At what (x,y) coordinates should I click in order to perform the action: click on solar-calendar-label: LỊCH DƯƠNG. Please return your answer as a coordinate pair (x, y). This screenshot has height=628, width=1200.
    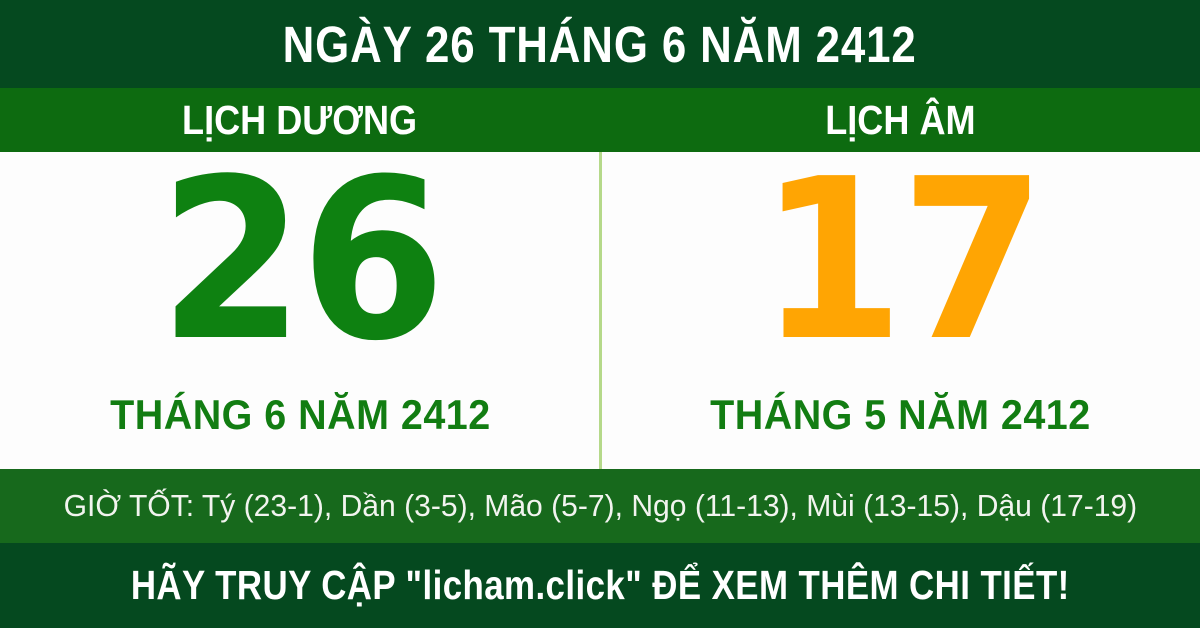
    Looking at the image, I should click on (300, 119).